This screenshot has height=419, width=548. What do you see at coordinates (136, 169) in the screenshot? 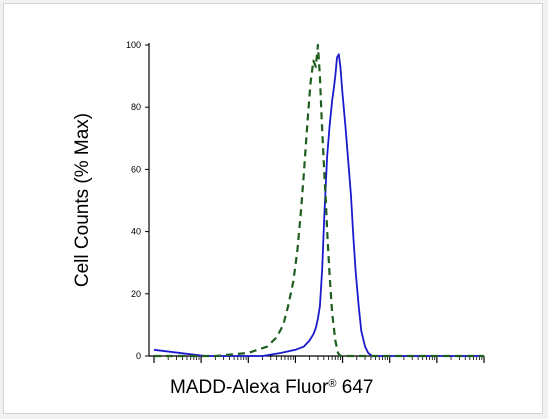
I see `y-tick-label: 60` at bounding box center [136, 169].